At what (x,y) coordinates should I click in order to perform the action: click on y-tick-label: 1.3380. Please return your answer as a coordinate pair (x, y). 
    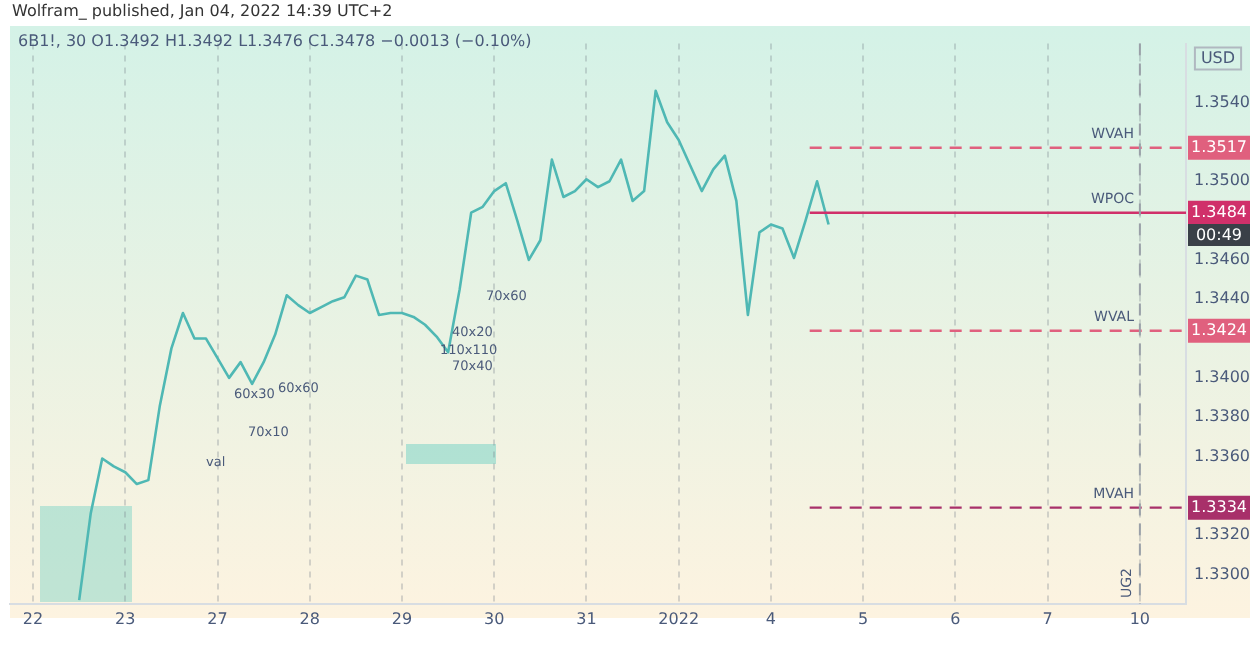
    Looking at the image, I should click on (1222, 416).